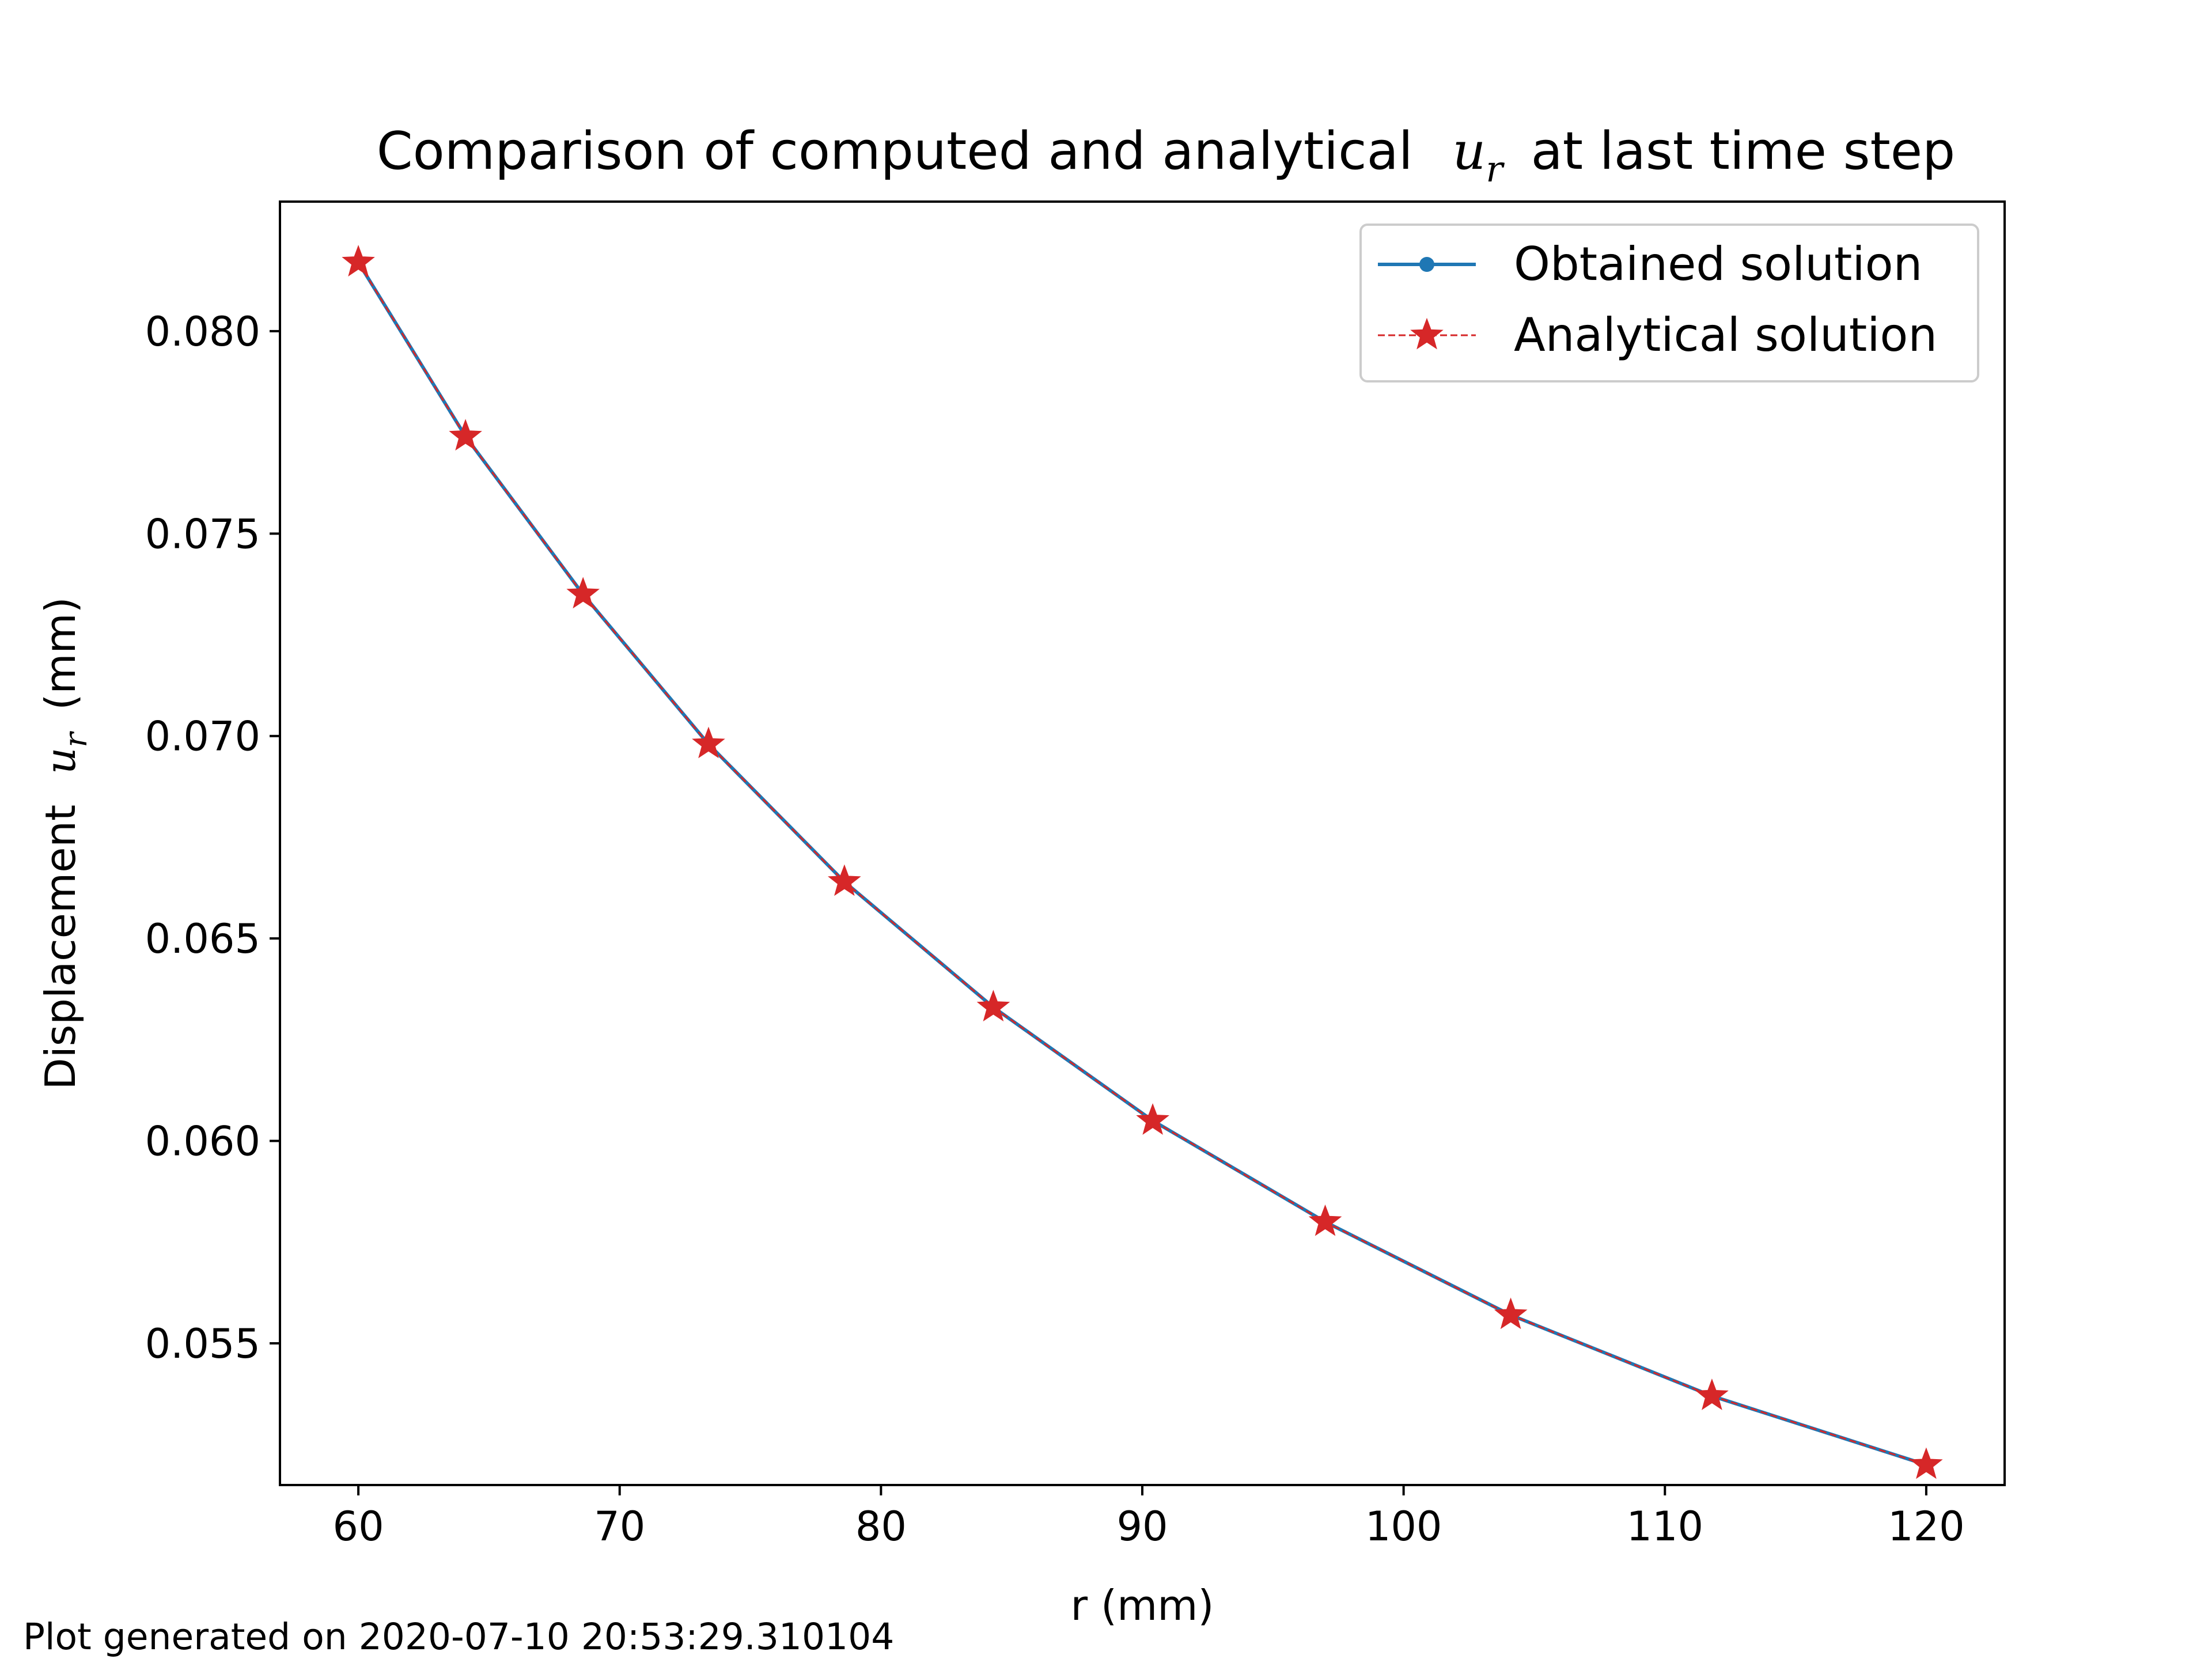  I want to click on y-tick-label: 0.055, so click(202, 1344).